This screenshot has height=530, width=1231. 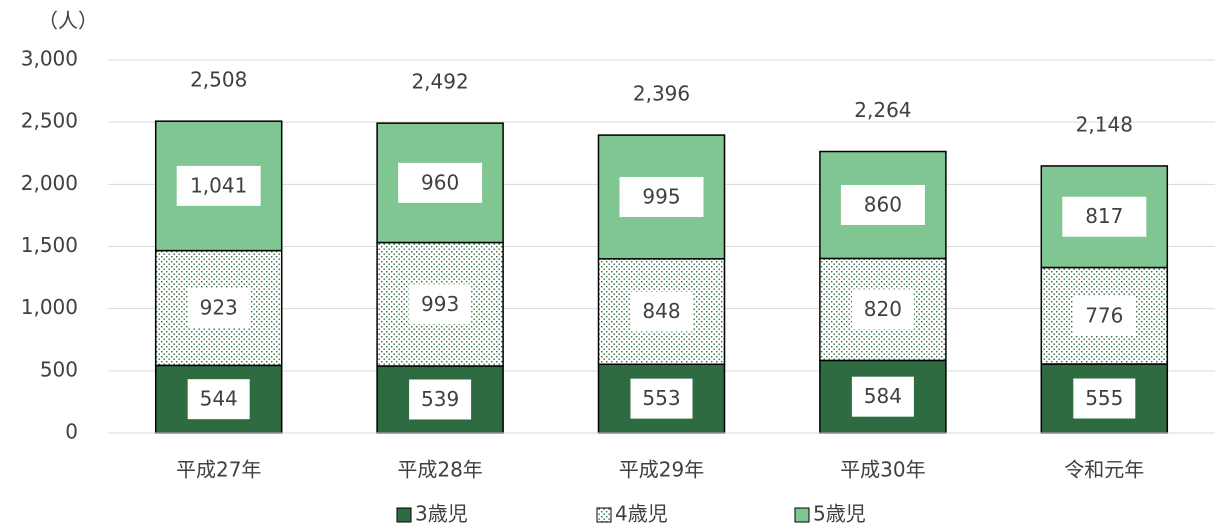 What do you see at coordinates (439, 82) in the screenshot?
I see `total-label: 2,492` at bounding box center [439, 82].